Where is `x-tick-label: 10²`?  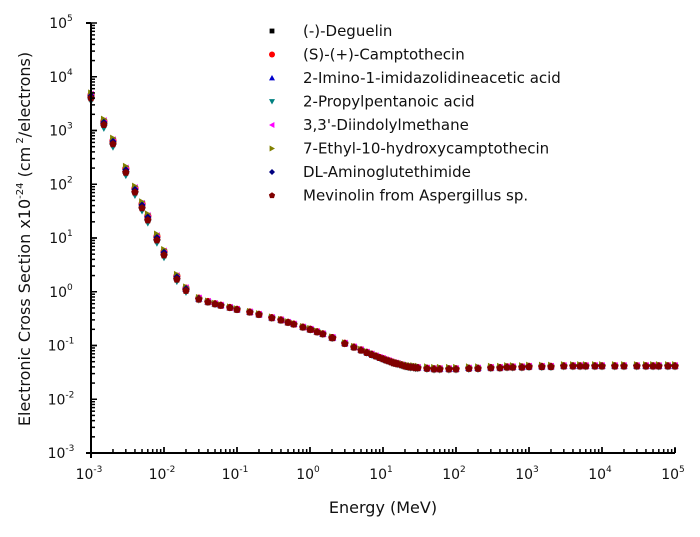 x-tick-label: 10² is located at coordinates (454, 474).